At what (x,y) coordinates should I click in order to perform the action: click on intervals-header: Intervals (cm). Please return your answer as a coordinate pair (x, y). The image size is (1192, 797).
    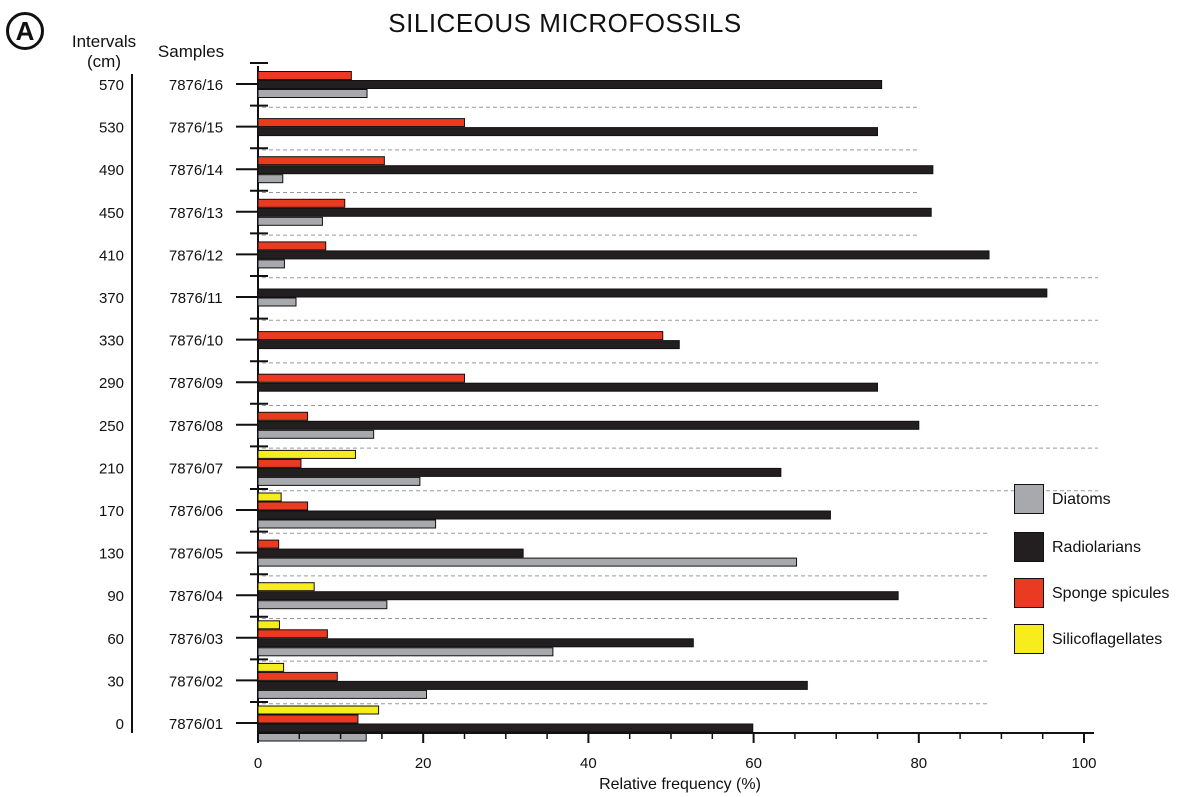
    Looking at the image, I should click on (104, 52).